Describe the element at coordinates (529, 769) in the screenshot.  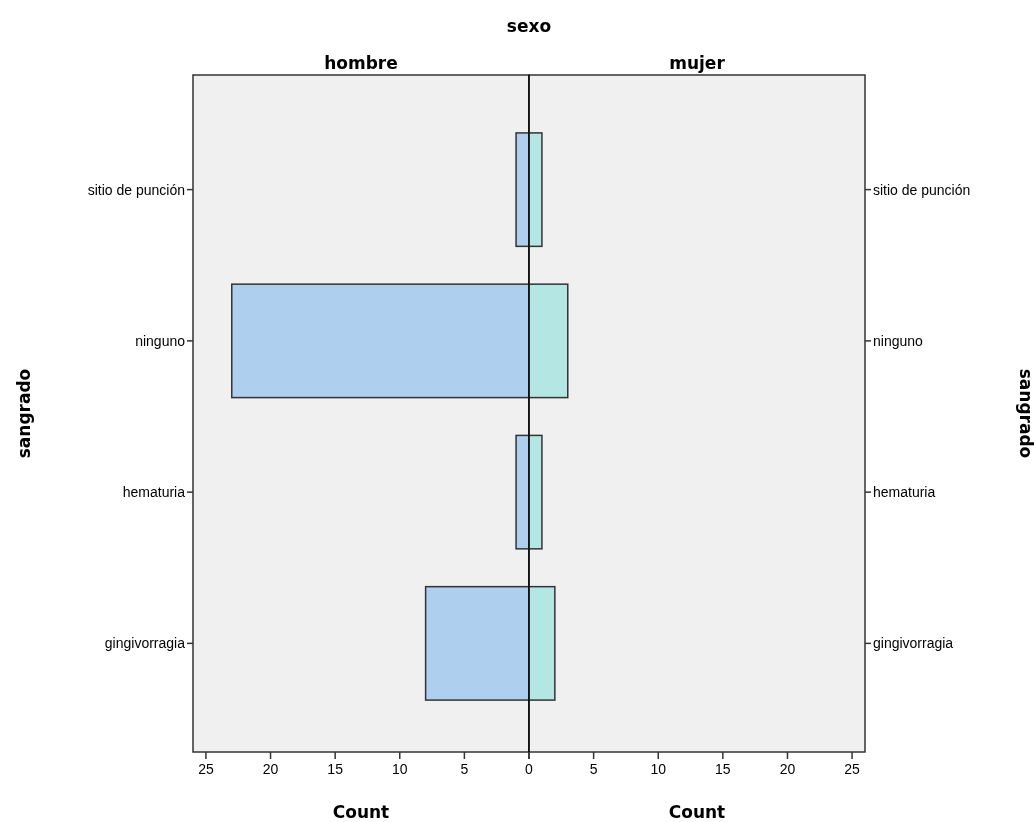
I see `x-tick-label: 0` at that location.